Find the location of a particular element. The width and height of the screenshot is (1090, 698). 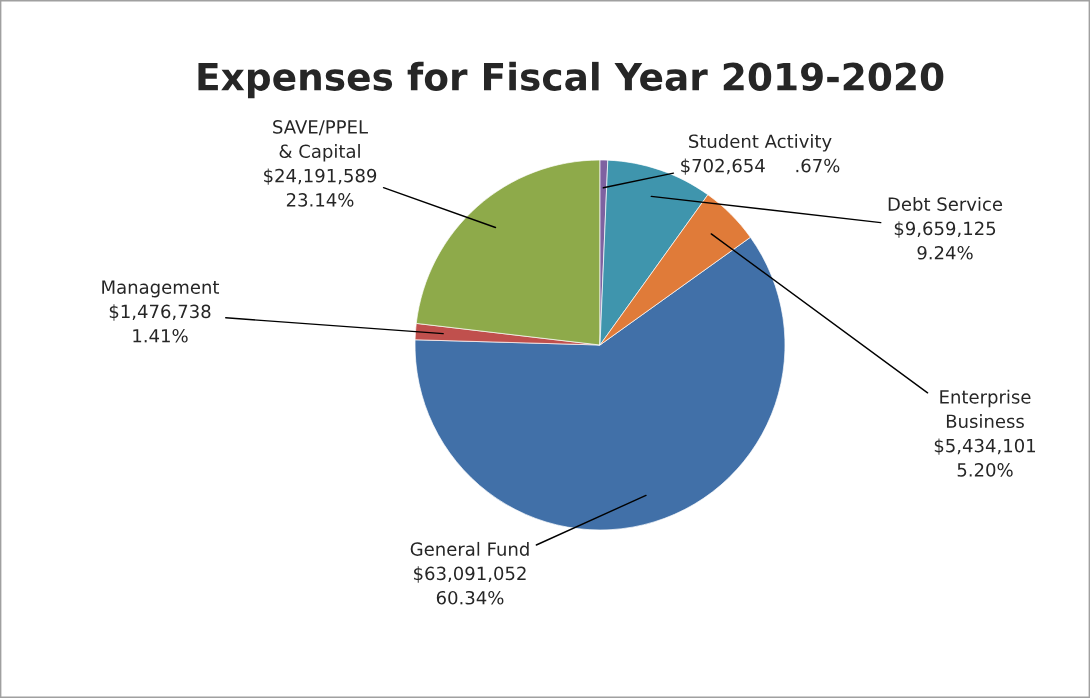

slice-label: Student Activity is located at coordinates (760, 143).